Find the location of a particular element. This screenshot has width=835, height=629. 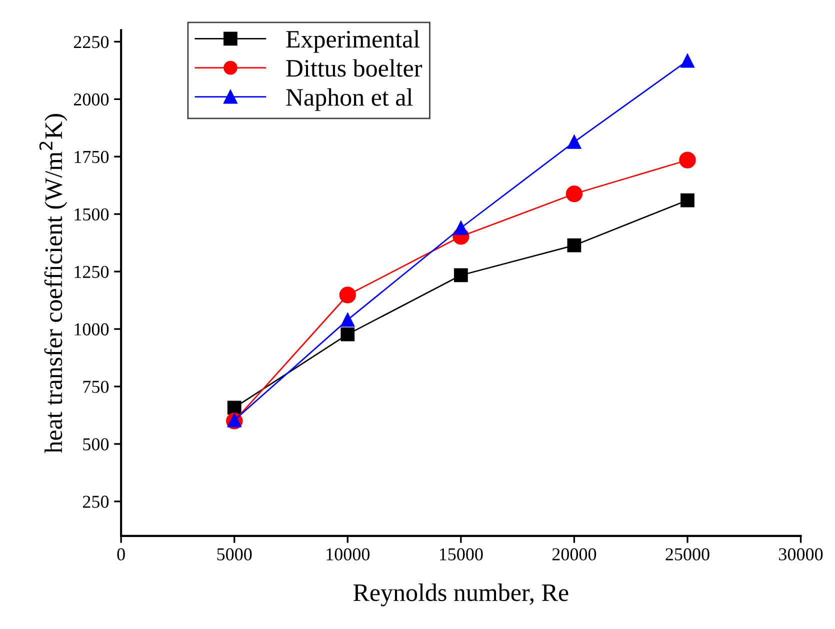

legend-label: Naphon et al is located at coordinates (349, 99).